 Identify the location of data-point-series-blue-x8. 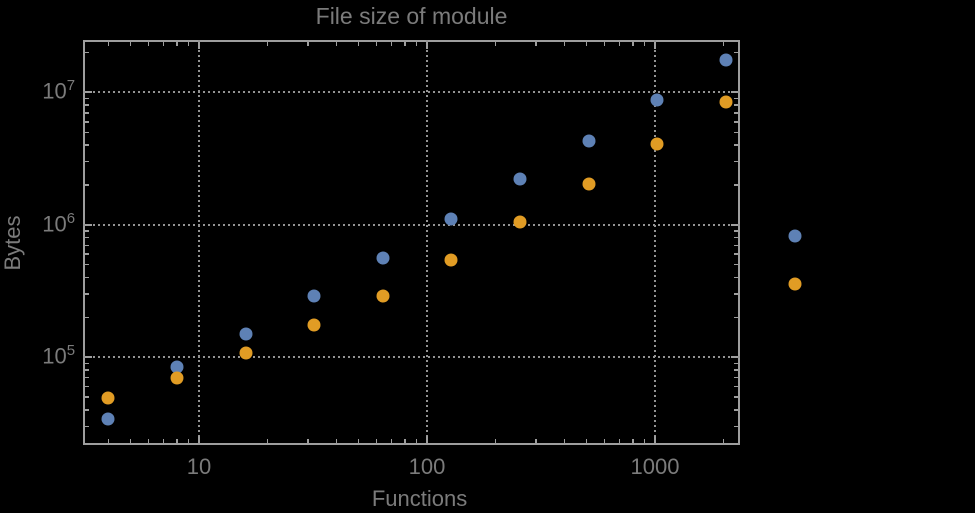
(177, 367).